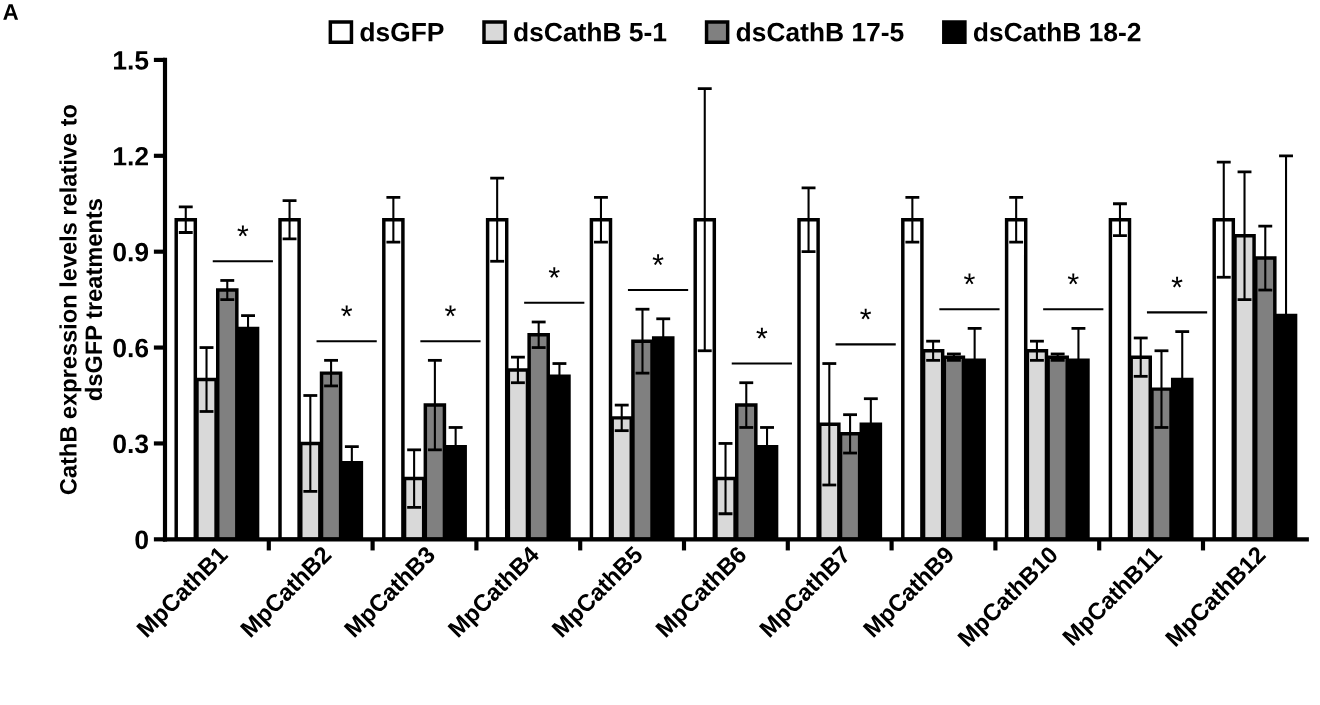  What do you see at coordinates (141, 540) in the screenshot?
I see `y-tick-label: 0` at bounding box center [141, 540].